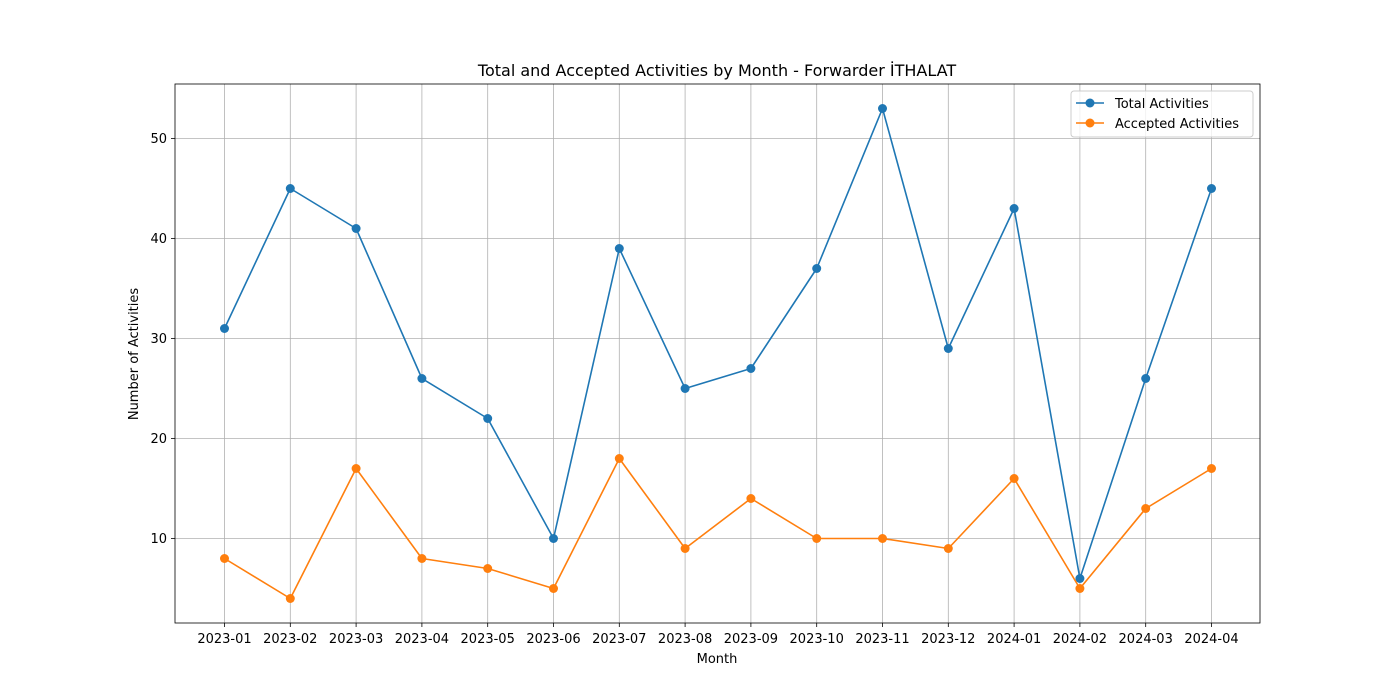 The height and width of the screenshot is (700, 1400). I want to click on legend-box, so click(1162, 114).